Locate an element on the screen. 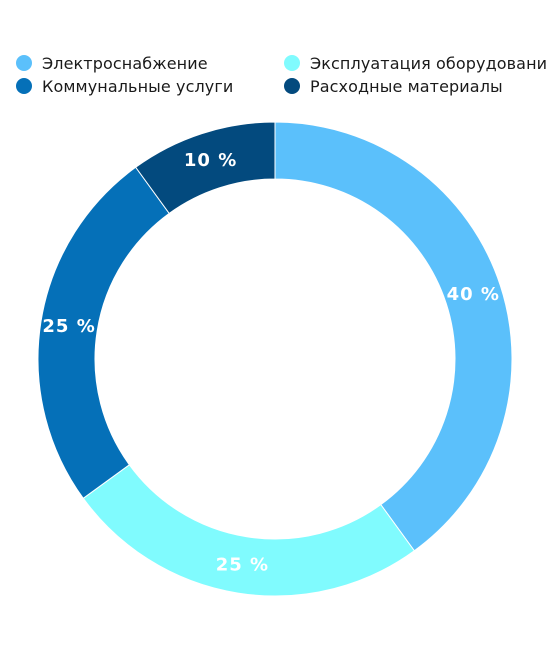 This screenshot has height=649, width=548. legend-swatch-equipment is located at coordinates (292, 63).